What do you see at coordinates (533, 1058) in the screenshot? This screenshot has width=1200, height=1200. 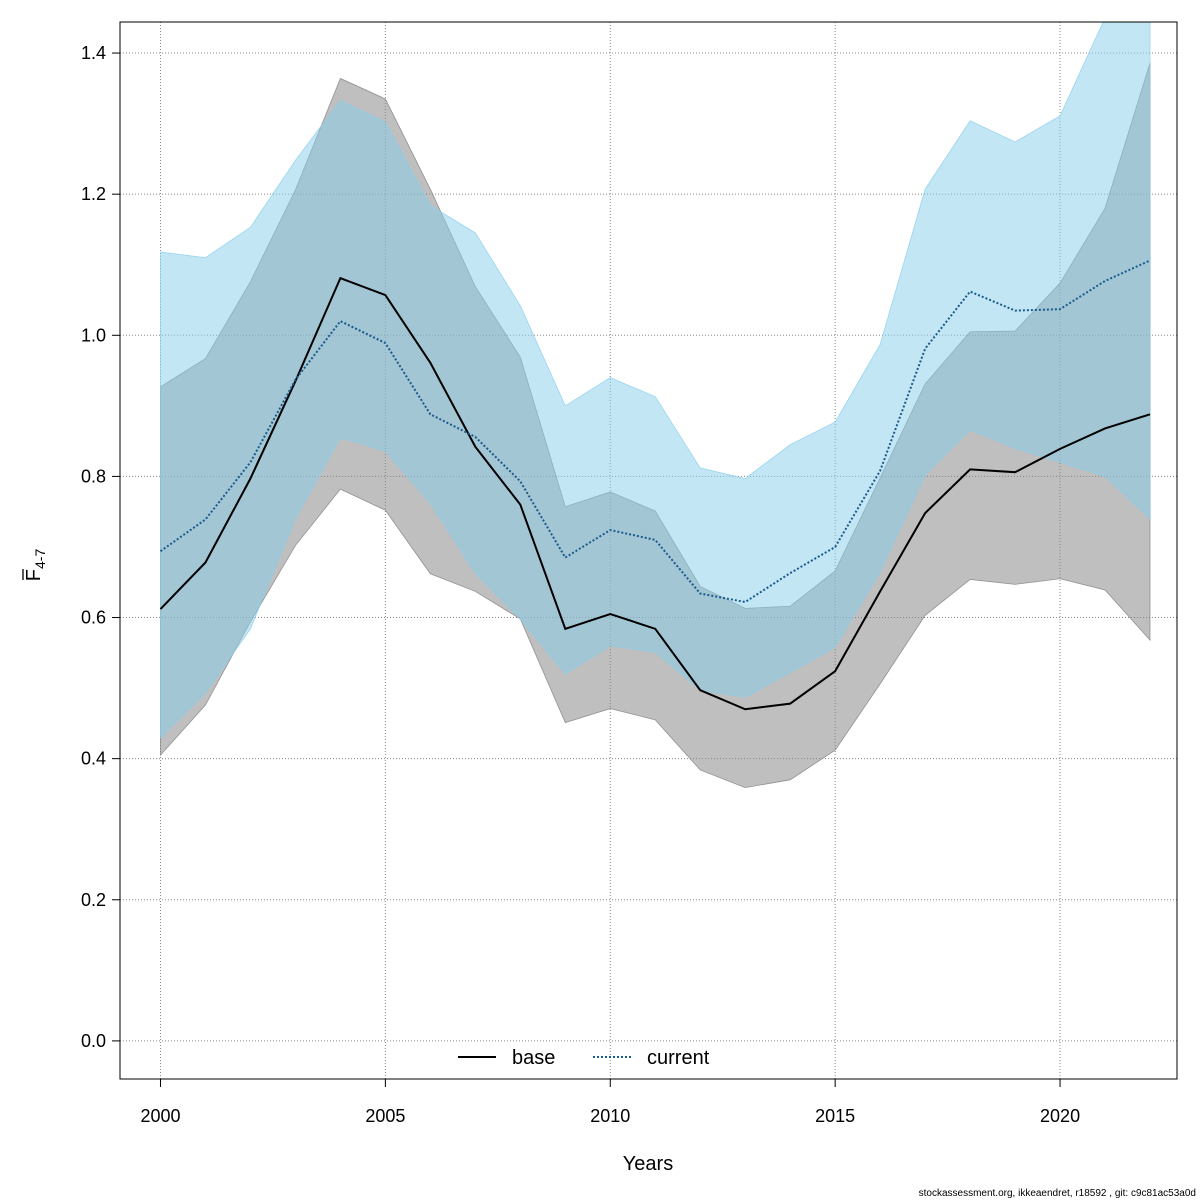 I see `legend-label-base: base` at bounding box center [533, 1058].